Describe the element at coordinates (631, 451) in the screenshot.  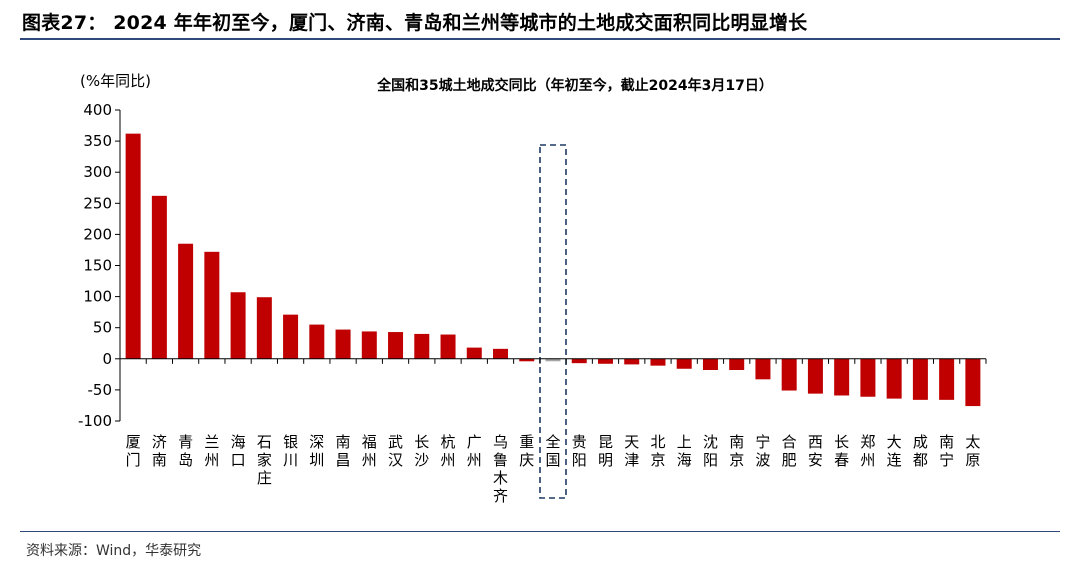
I see `category-label: 天津` at that location.